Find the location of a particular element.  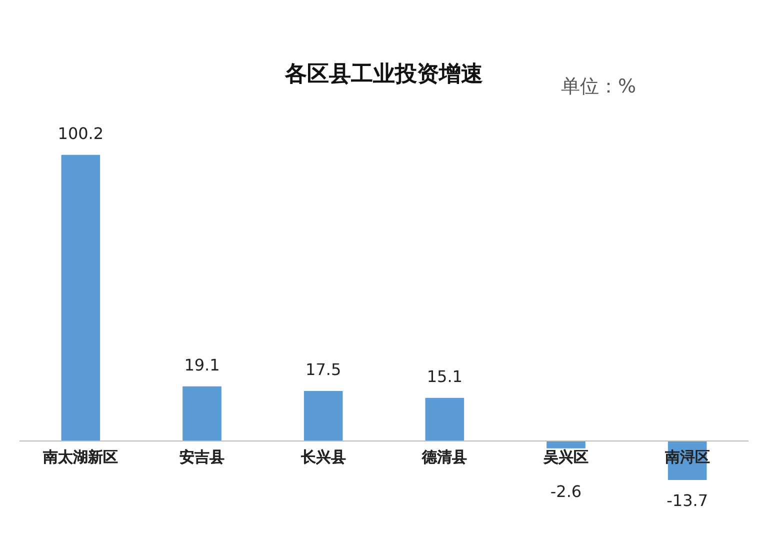

data-label: -13.7 is located at coordinates (687, 500).